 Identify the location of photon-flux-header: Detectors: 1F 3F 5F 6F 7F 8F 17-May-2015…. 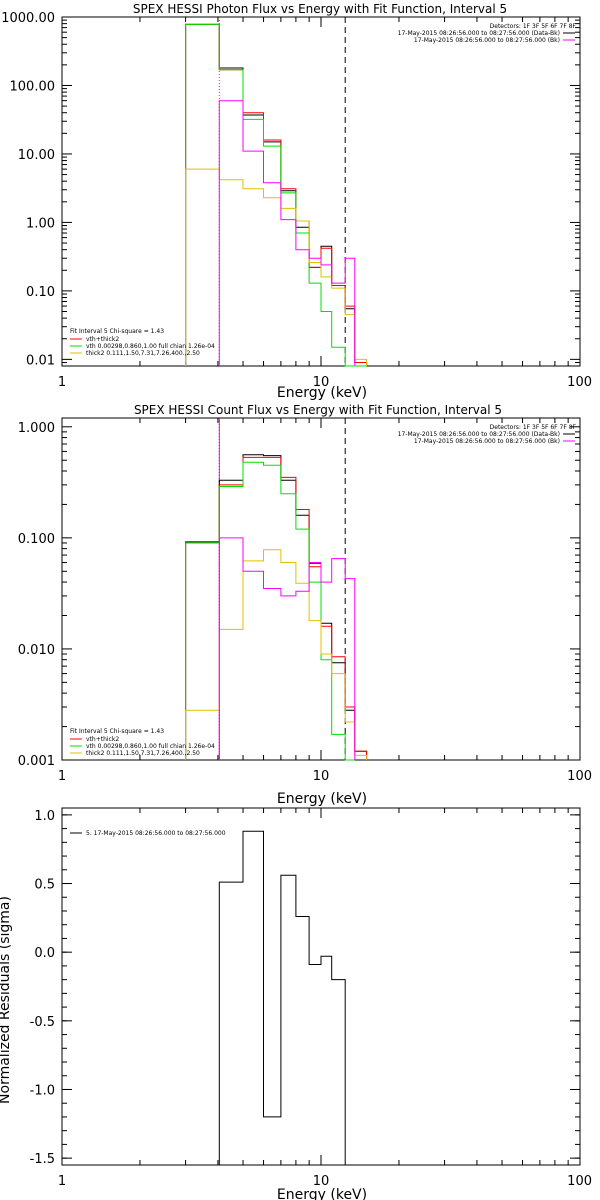
(487, 33).